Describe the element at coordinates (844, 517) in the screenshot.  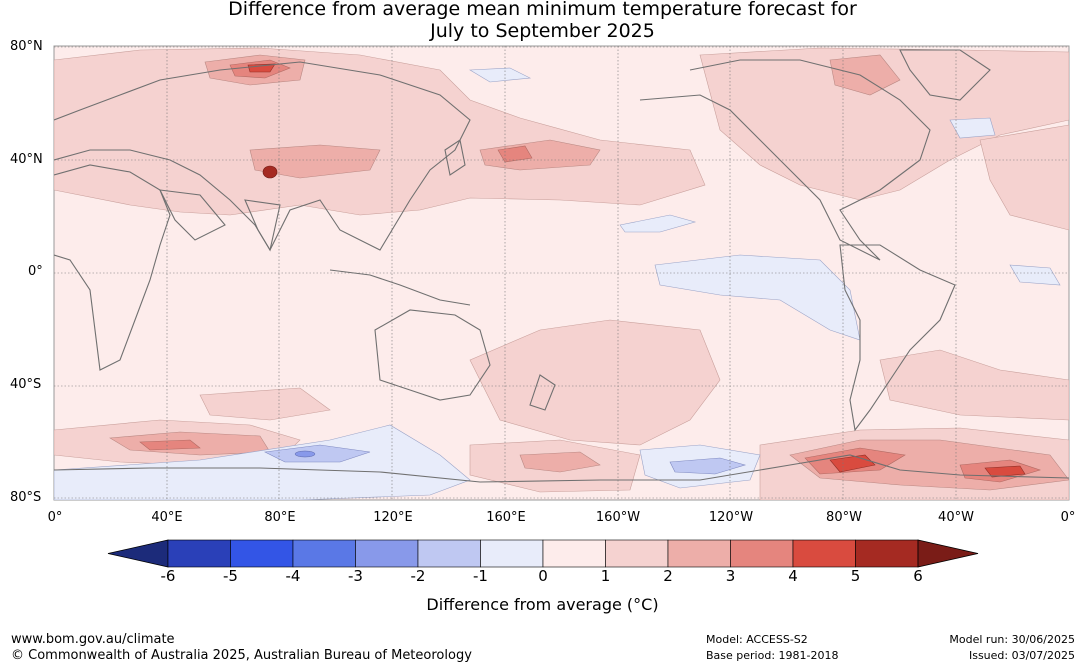
I see `lon-label-80w: 80°W` at that location.